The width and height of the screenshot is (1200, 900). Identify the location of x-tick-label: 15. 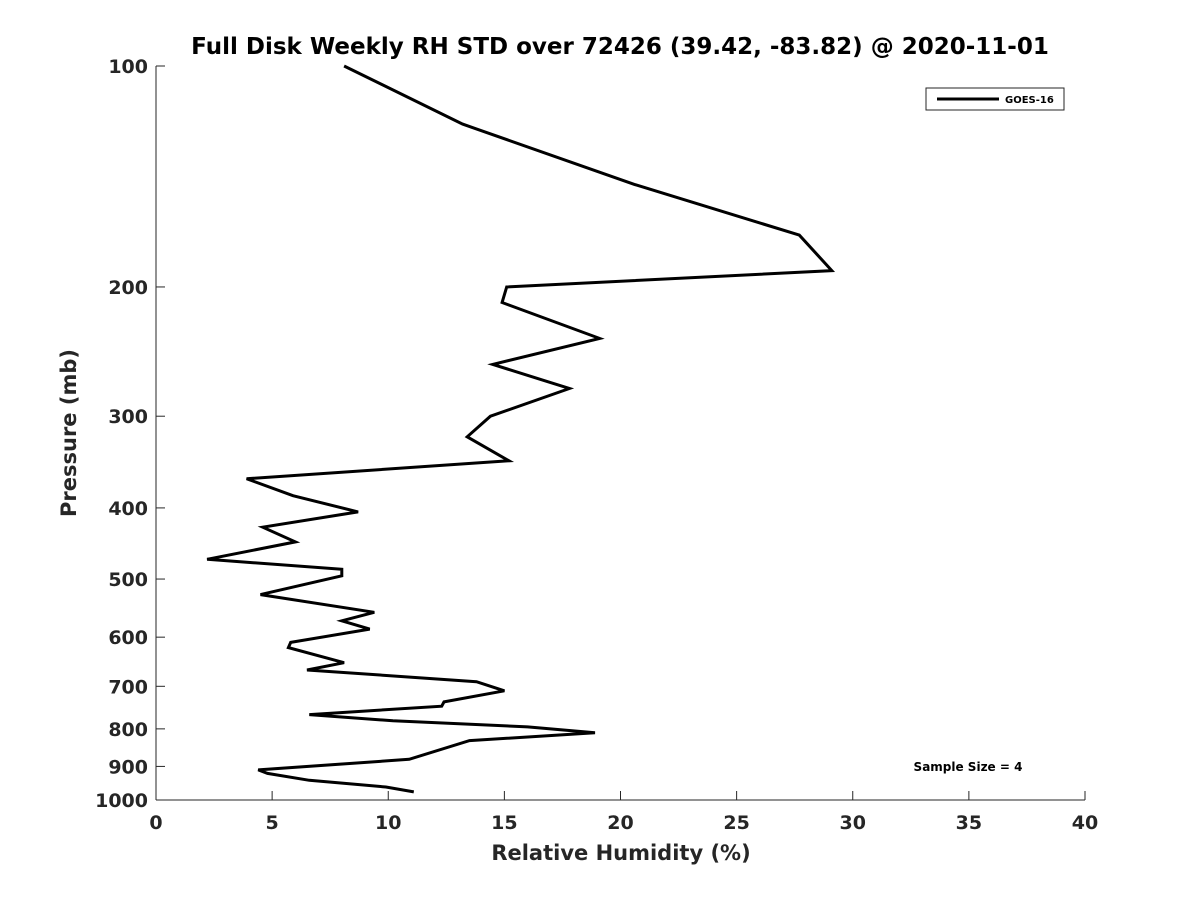
(504, 823).